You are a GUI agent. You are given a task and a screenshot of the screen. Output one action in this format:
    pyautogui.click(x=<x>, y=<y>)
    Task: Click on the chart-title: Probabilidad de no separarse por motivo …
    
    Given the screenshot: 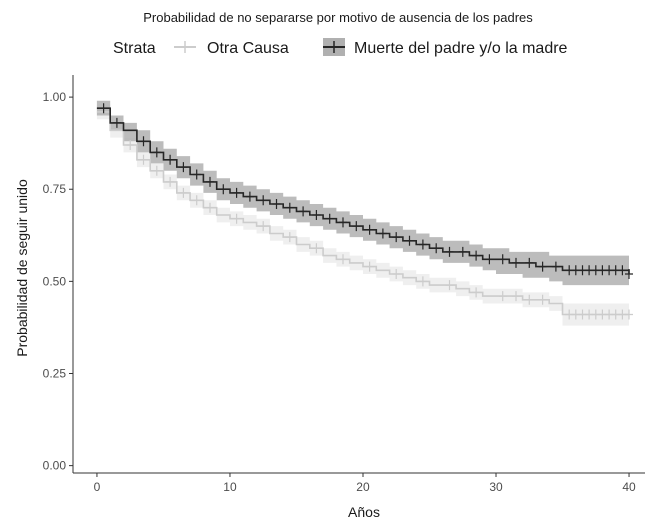 What is the action you would take?
    pyautogui.click(x=338, y=17)
    